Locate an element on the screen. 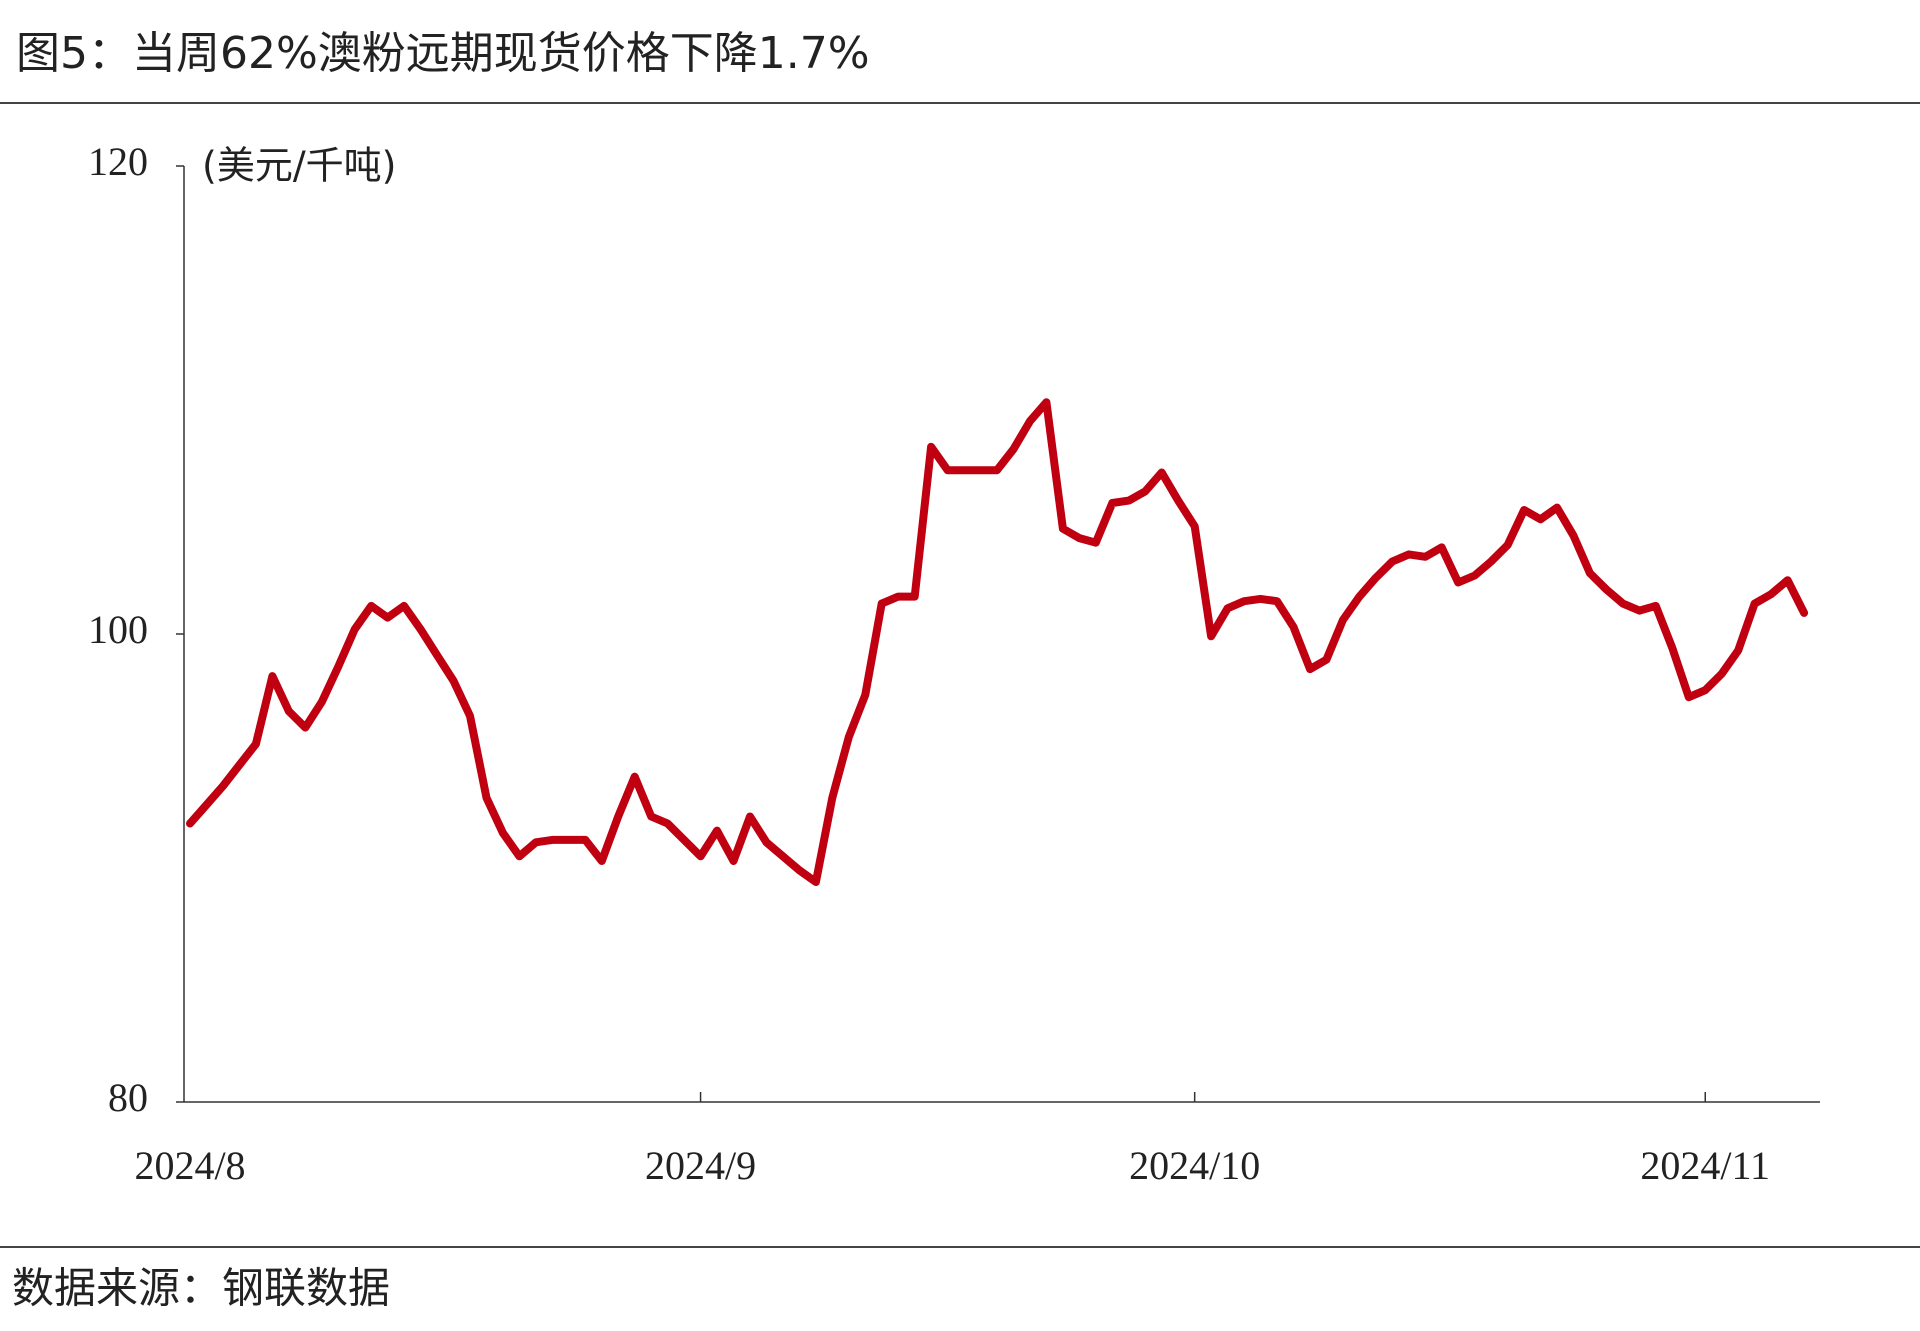 The image size is (1920, 1331). x-tick-label: 2024/8 is located at coordinates (189, 1165).